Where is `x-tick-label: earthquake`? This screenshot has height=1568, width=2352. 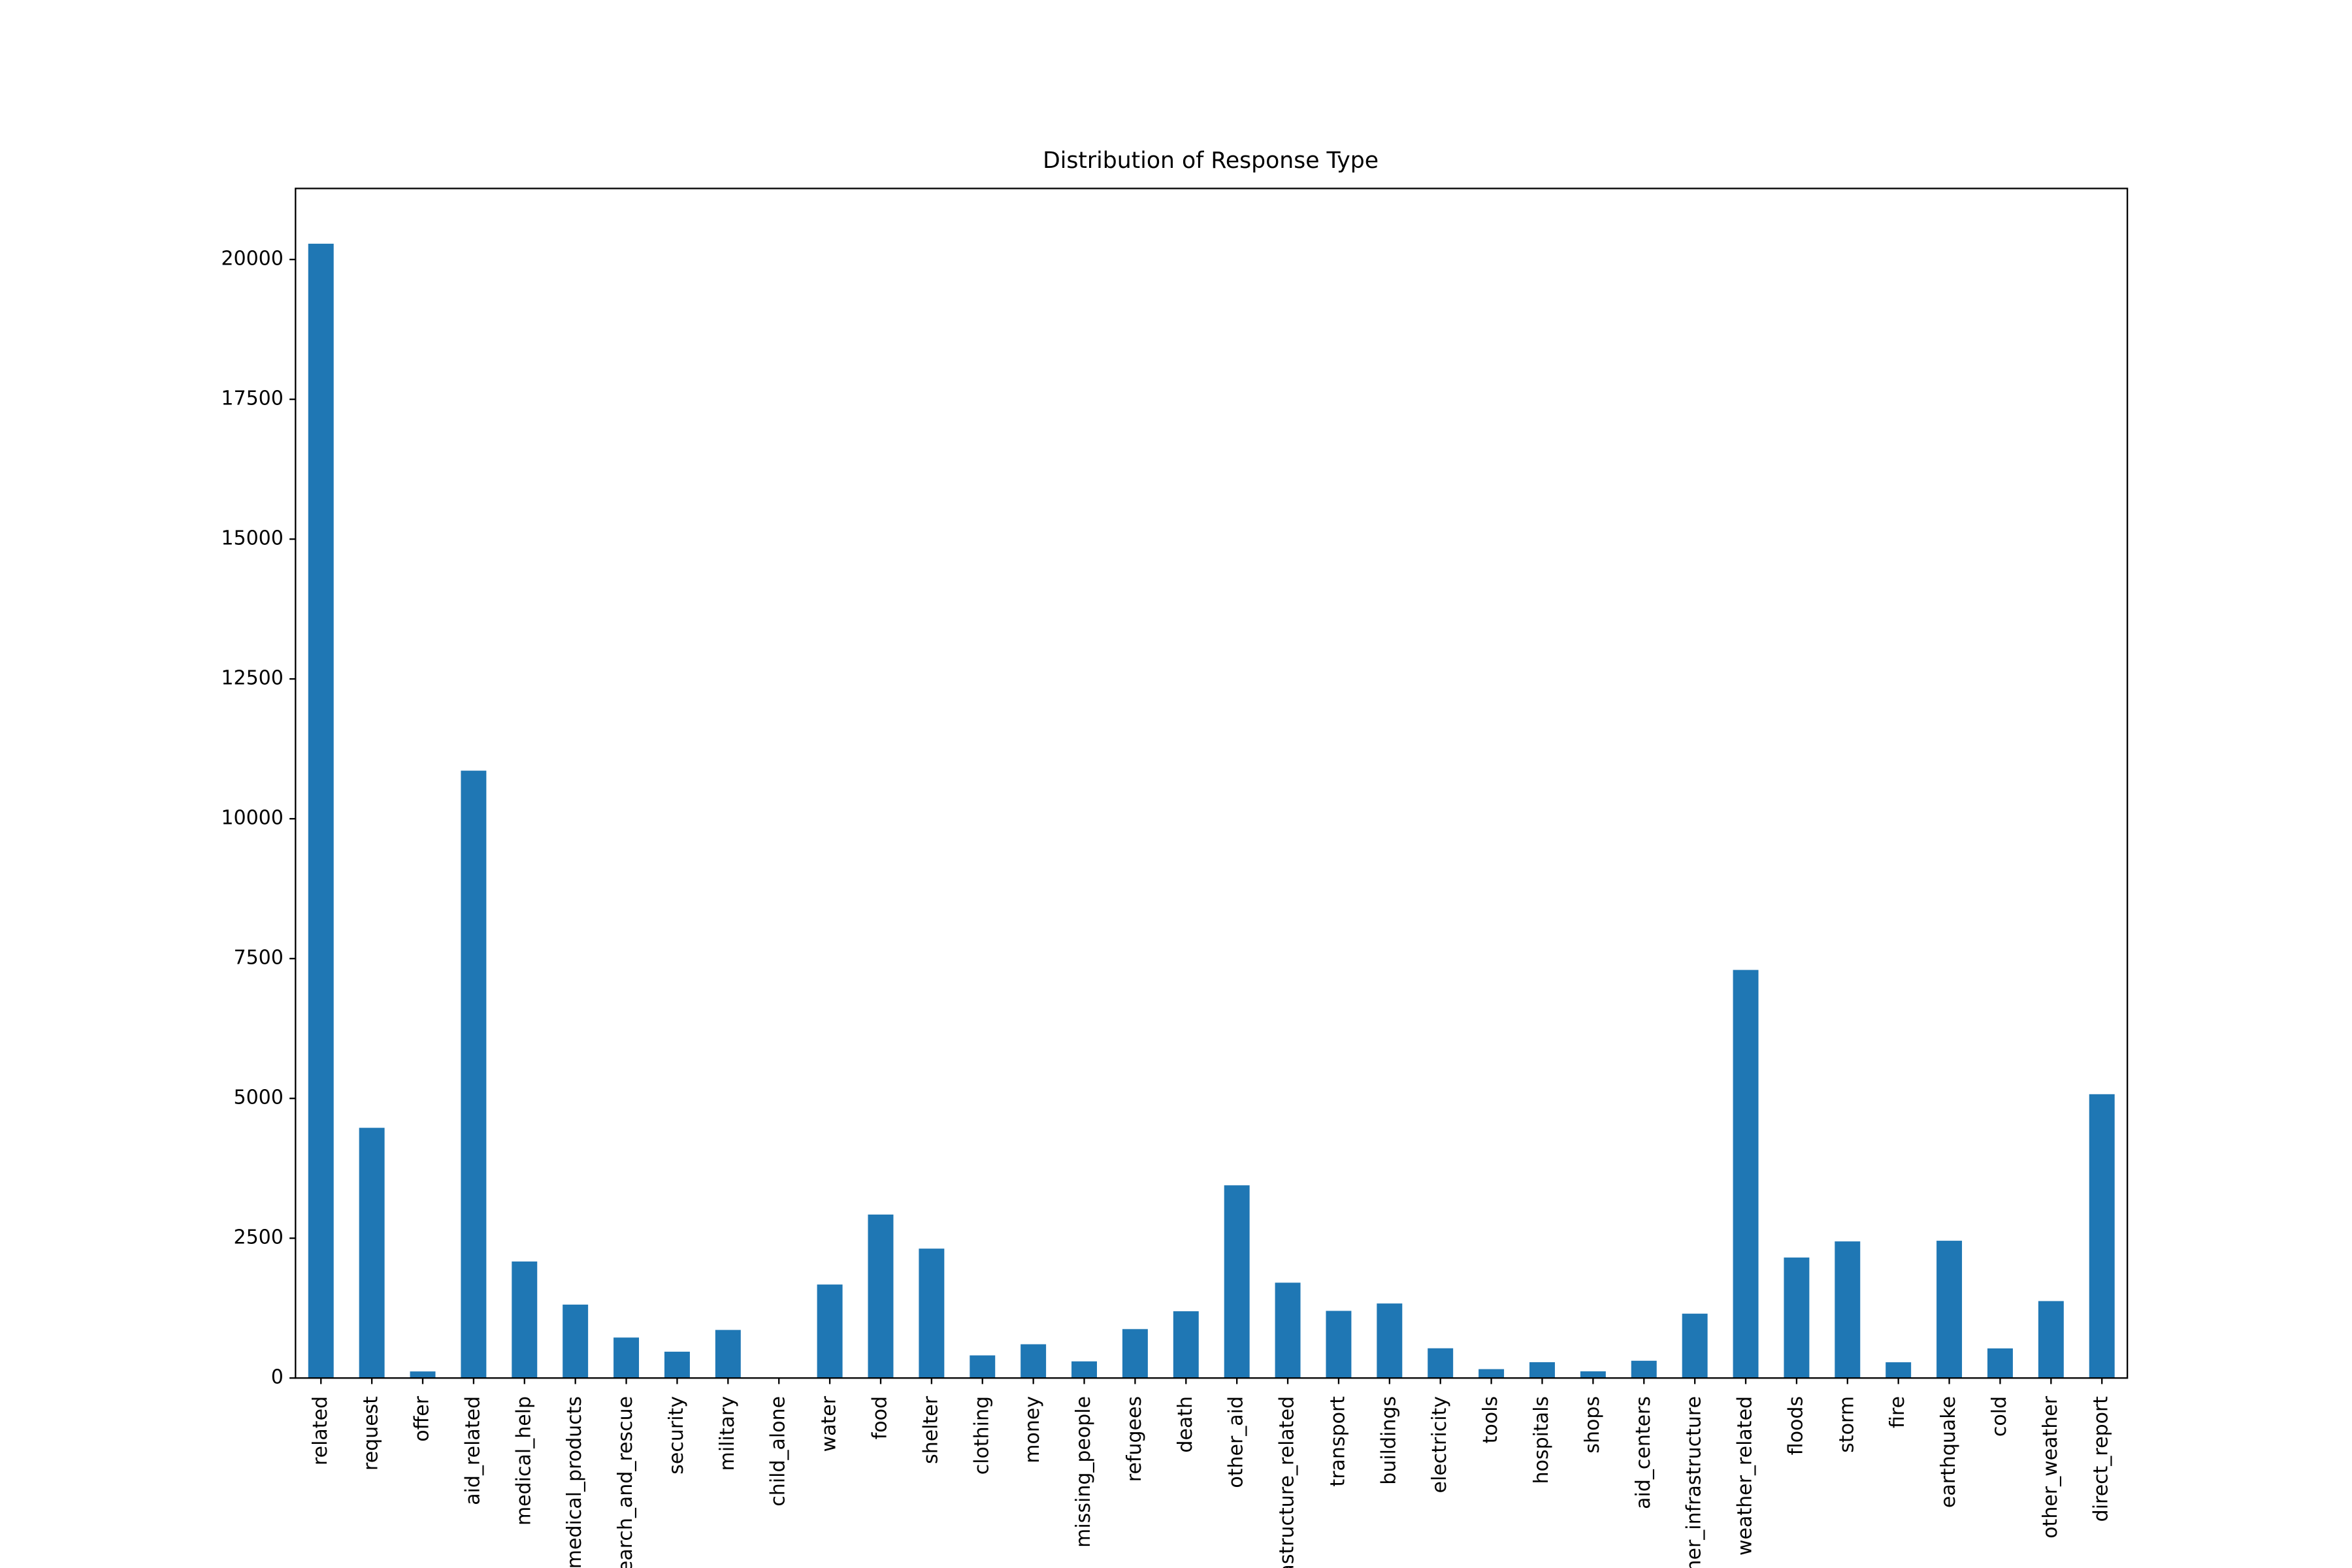 x-tick-label: earthquake is located at coordinates (1948, 1452).